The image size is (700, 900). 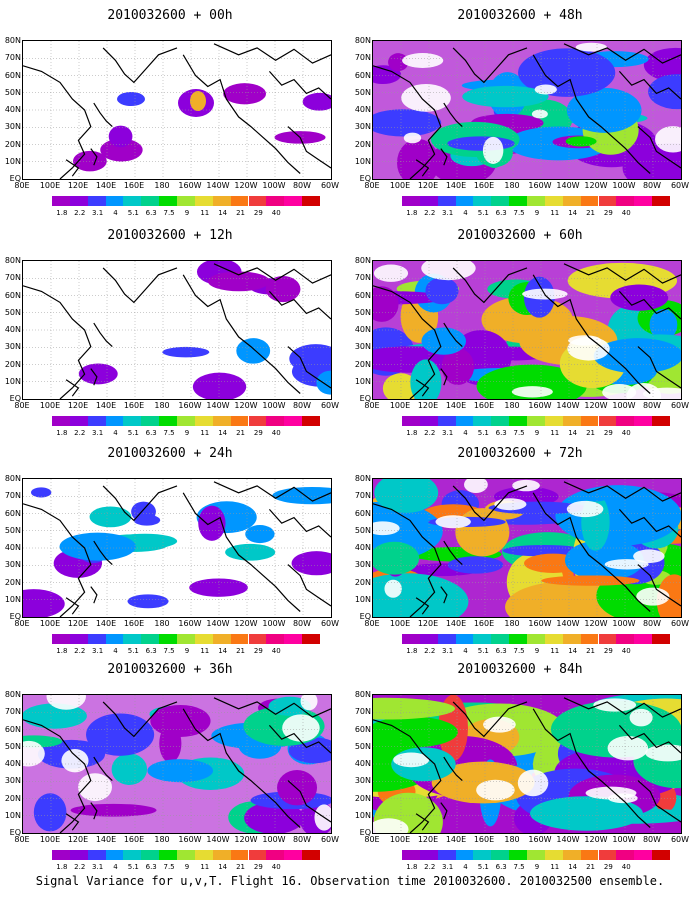 What do you see at coordinates (527, 330) in the screenshot?
I see `variance-map` at bounding box center [527, 330].